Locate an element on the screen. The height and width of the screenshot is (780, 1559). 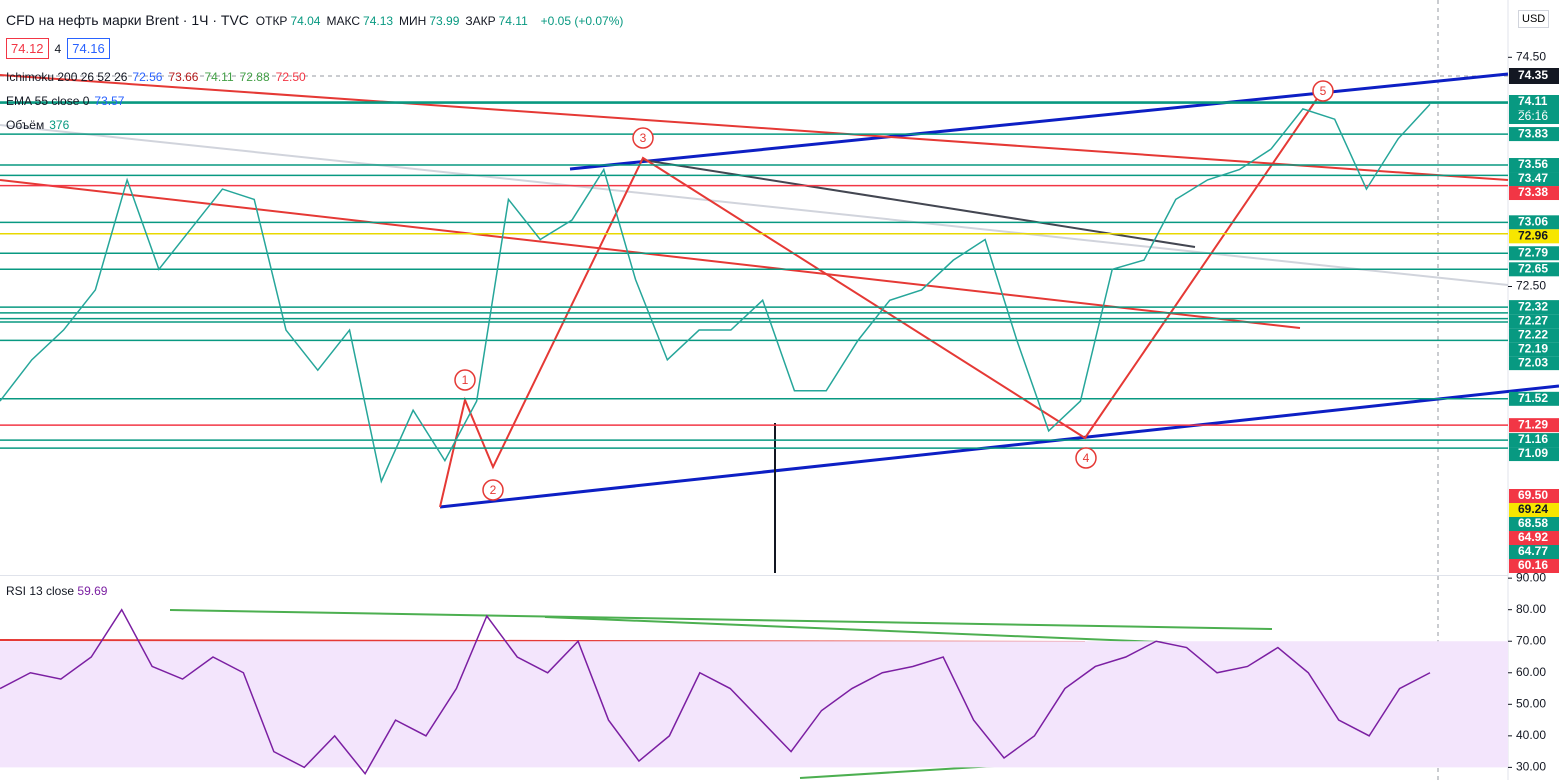
wave-label: 1 is located at coordinates (465, 380).